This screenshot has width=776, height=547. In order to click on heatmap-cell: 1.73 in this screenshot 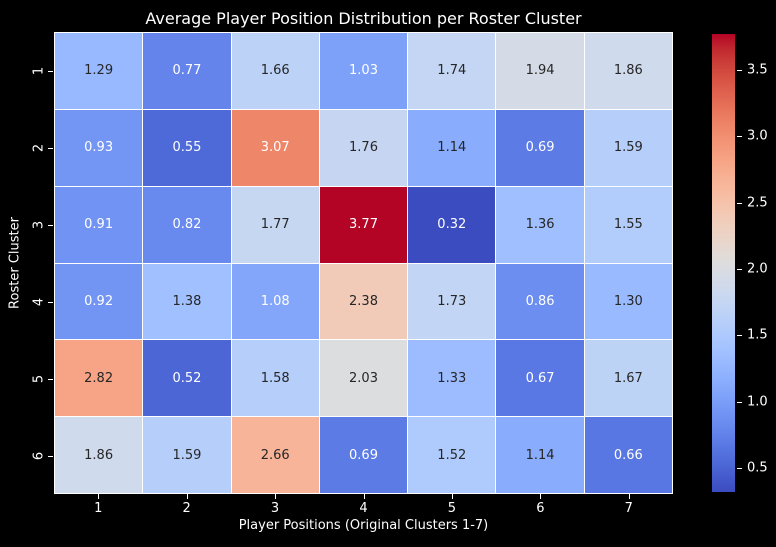, I will do `click(452, 301)`.